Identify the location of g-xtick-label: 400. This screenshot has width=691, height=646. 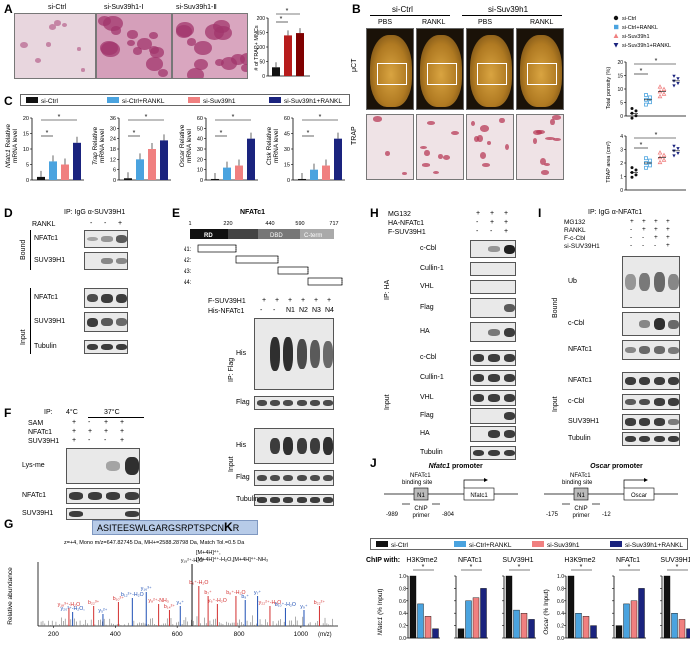
(115, 634).